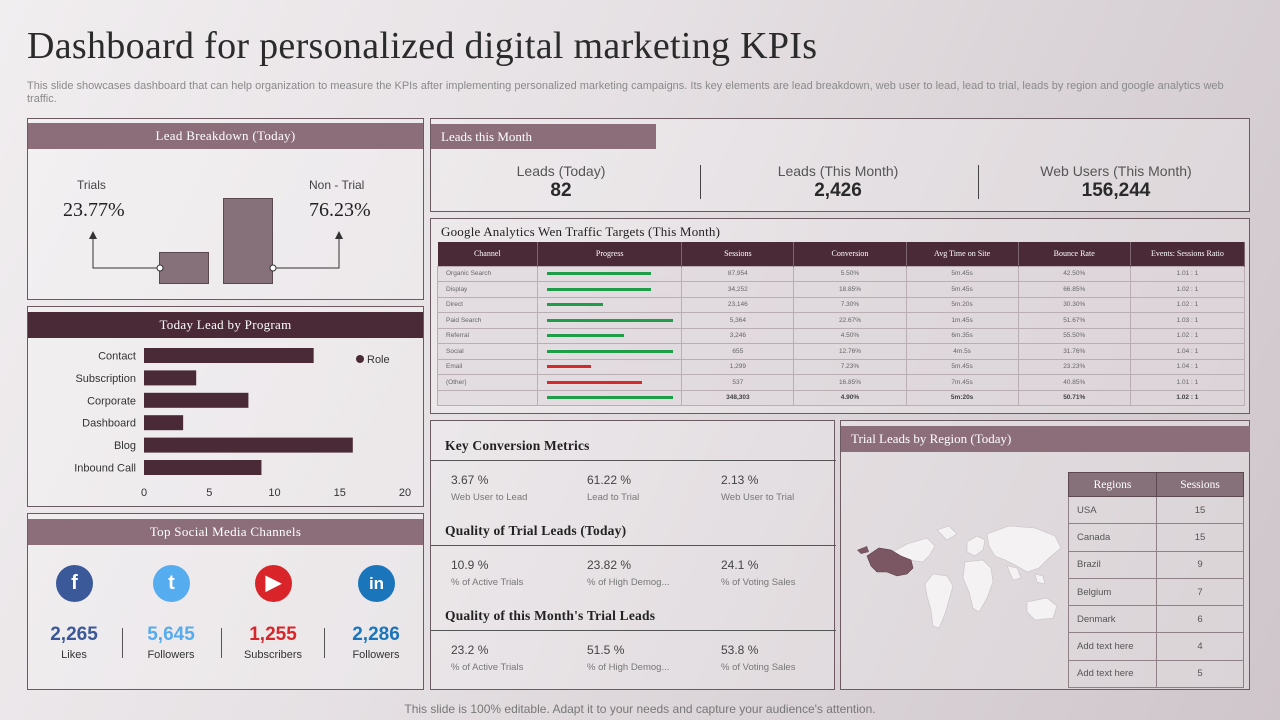 The width and height of the screenshot is (1280, 720). What do you see at coordinates (1200, 564) in the screenshot?
I see `region-sessions: 9` at bounding box center [1200, 564].